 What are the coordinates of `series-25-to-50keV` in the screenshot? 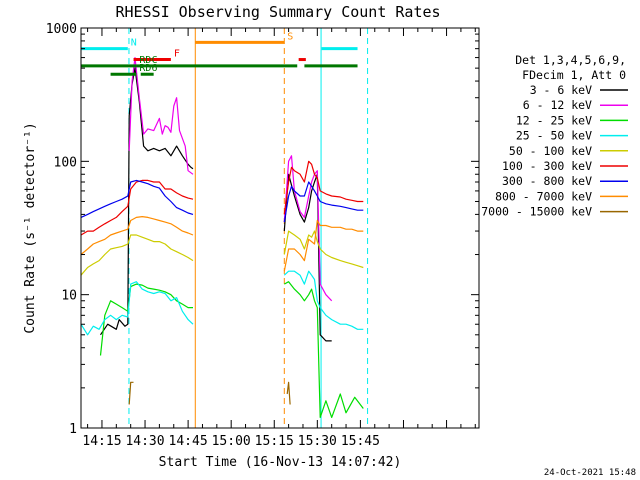 It's located at (222, 303).